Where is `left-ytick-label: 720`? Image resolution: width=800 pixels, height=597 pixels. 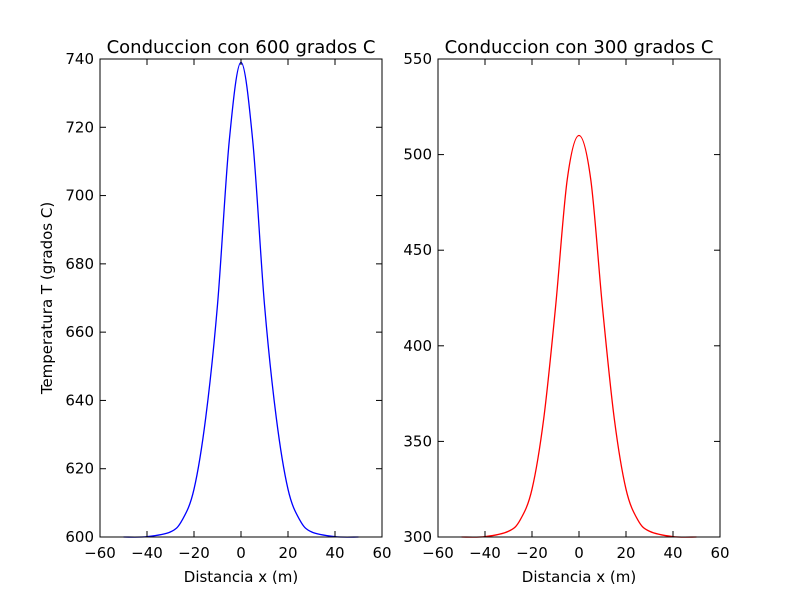 left-ytick-label: 720 is located at coordinates (79, 127).